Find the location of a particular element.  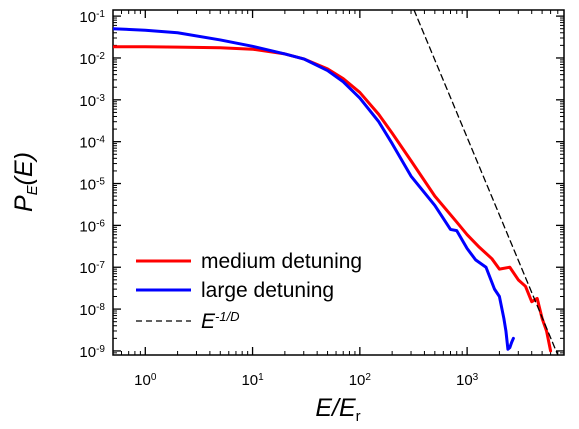

x-tick-label: 10¹ is located at coordinates (252, 381).